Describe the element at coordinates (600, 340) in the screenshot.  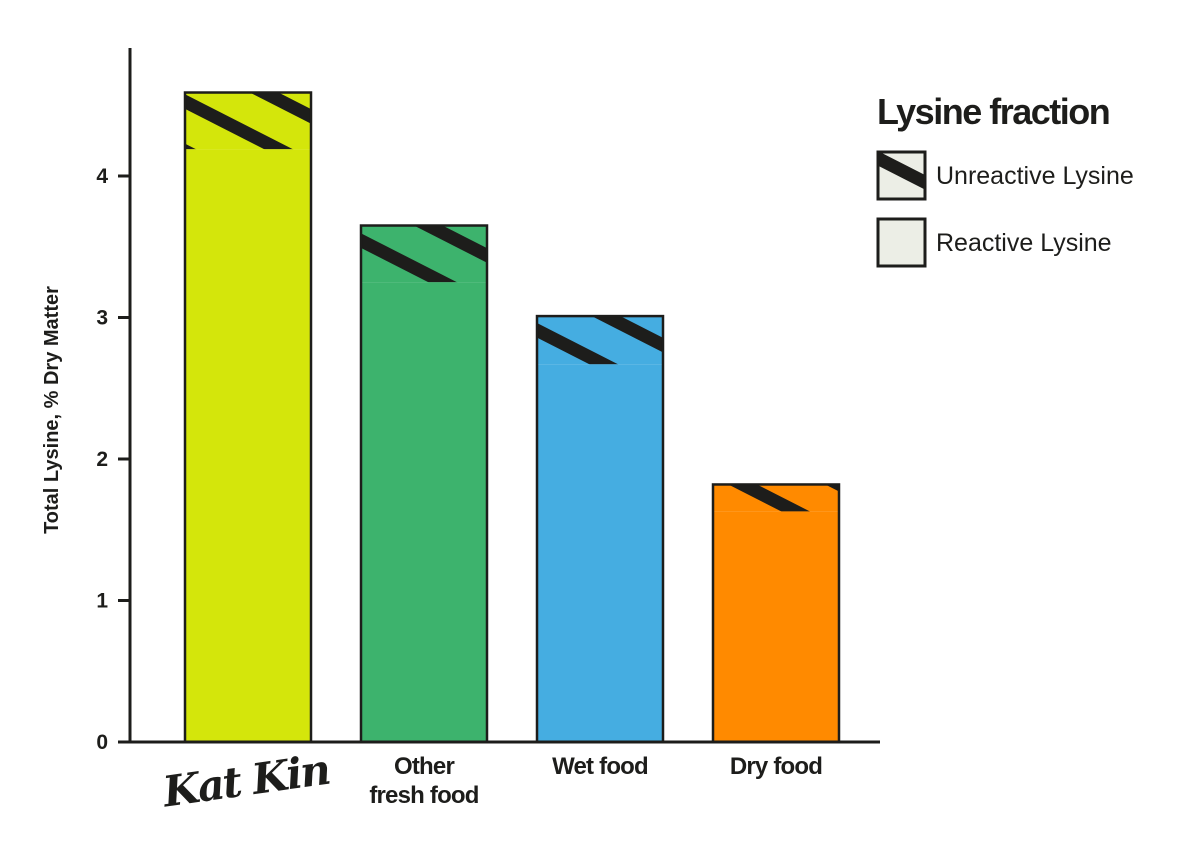
I see `bar-unreactive-wet-food` at that location.